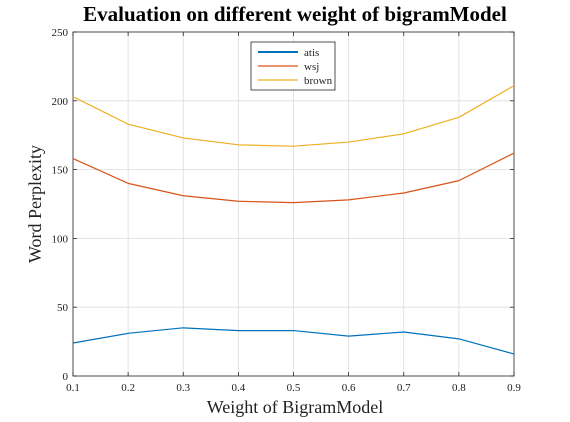  I want to click on legend-label-brown: brown, so click(318, 81).